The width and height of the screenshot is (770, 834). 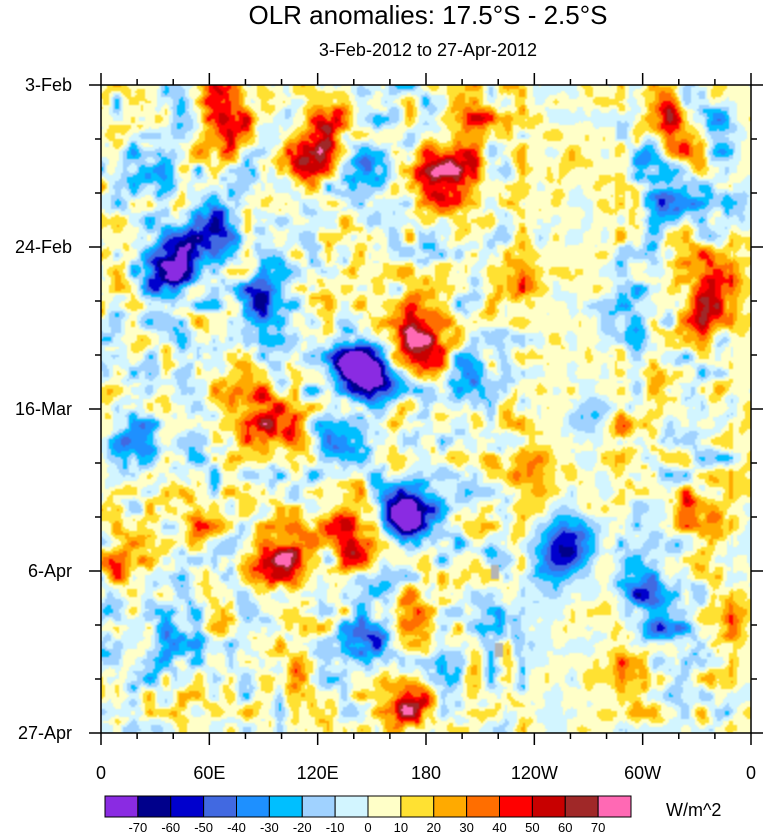 I want to click on colorbar-level-label: 30, so click(x=466, y=827).